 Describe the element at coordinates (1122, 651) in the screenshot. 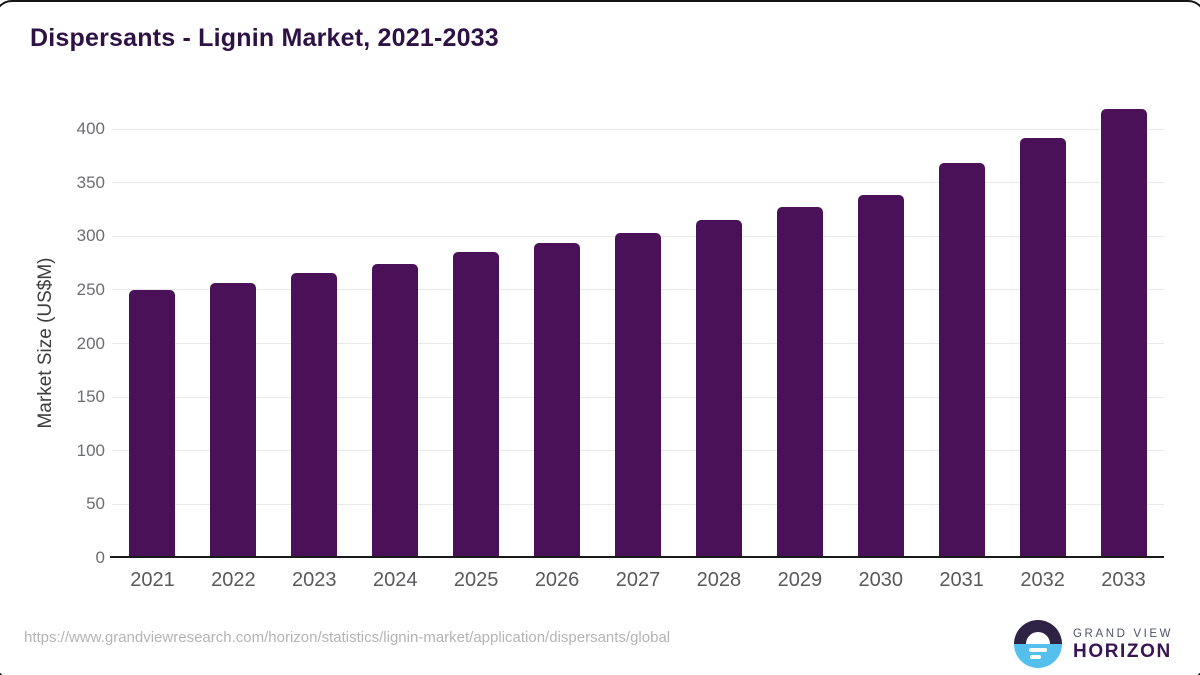

I see `logo-horizon-text: HORIZON` at that location.